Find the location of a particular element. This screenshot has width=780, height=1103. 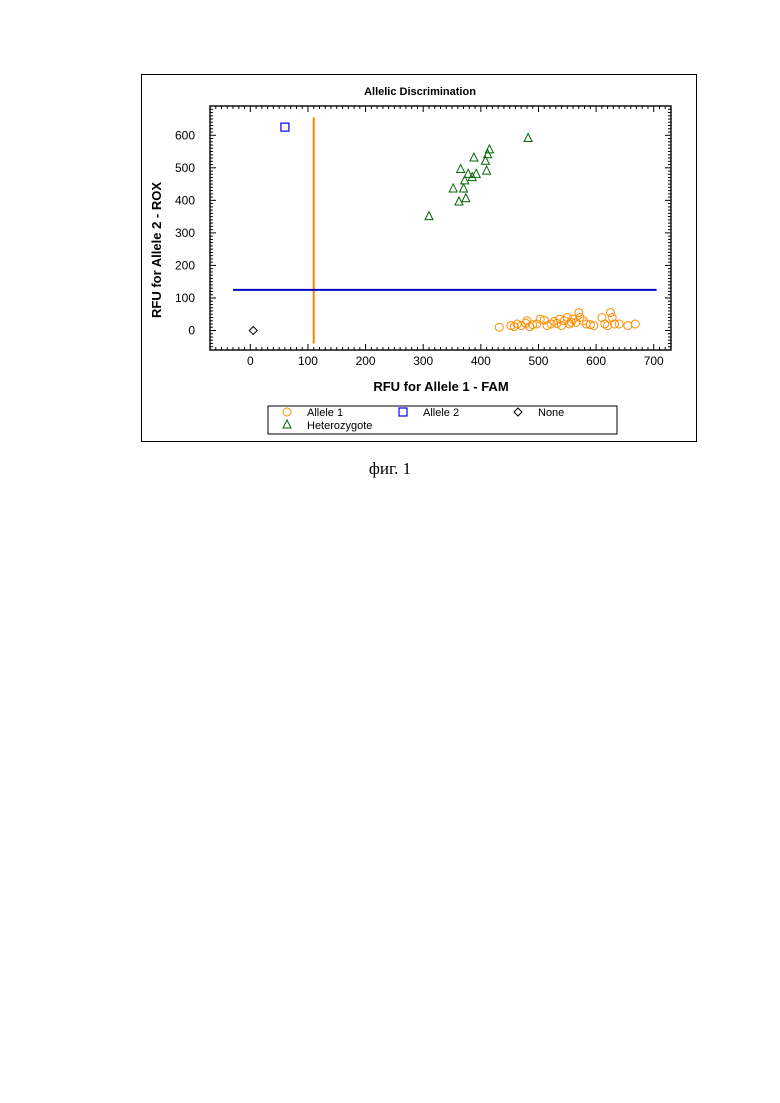

x-tick-label: 500 is located at coordinates (538, 361).